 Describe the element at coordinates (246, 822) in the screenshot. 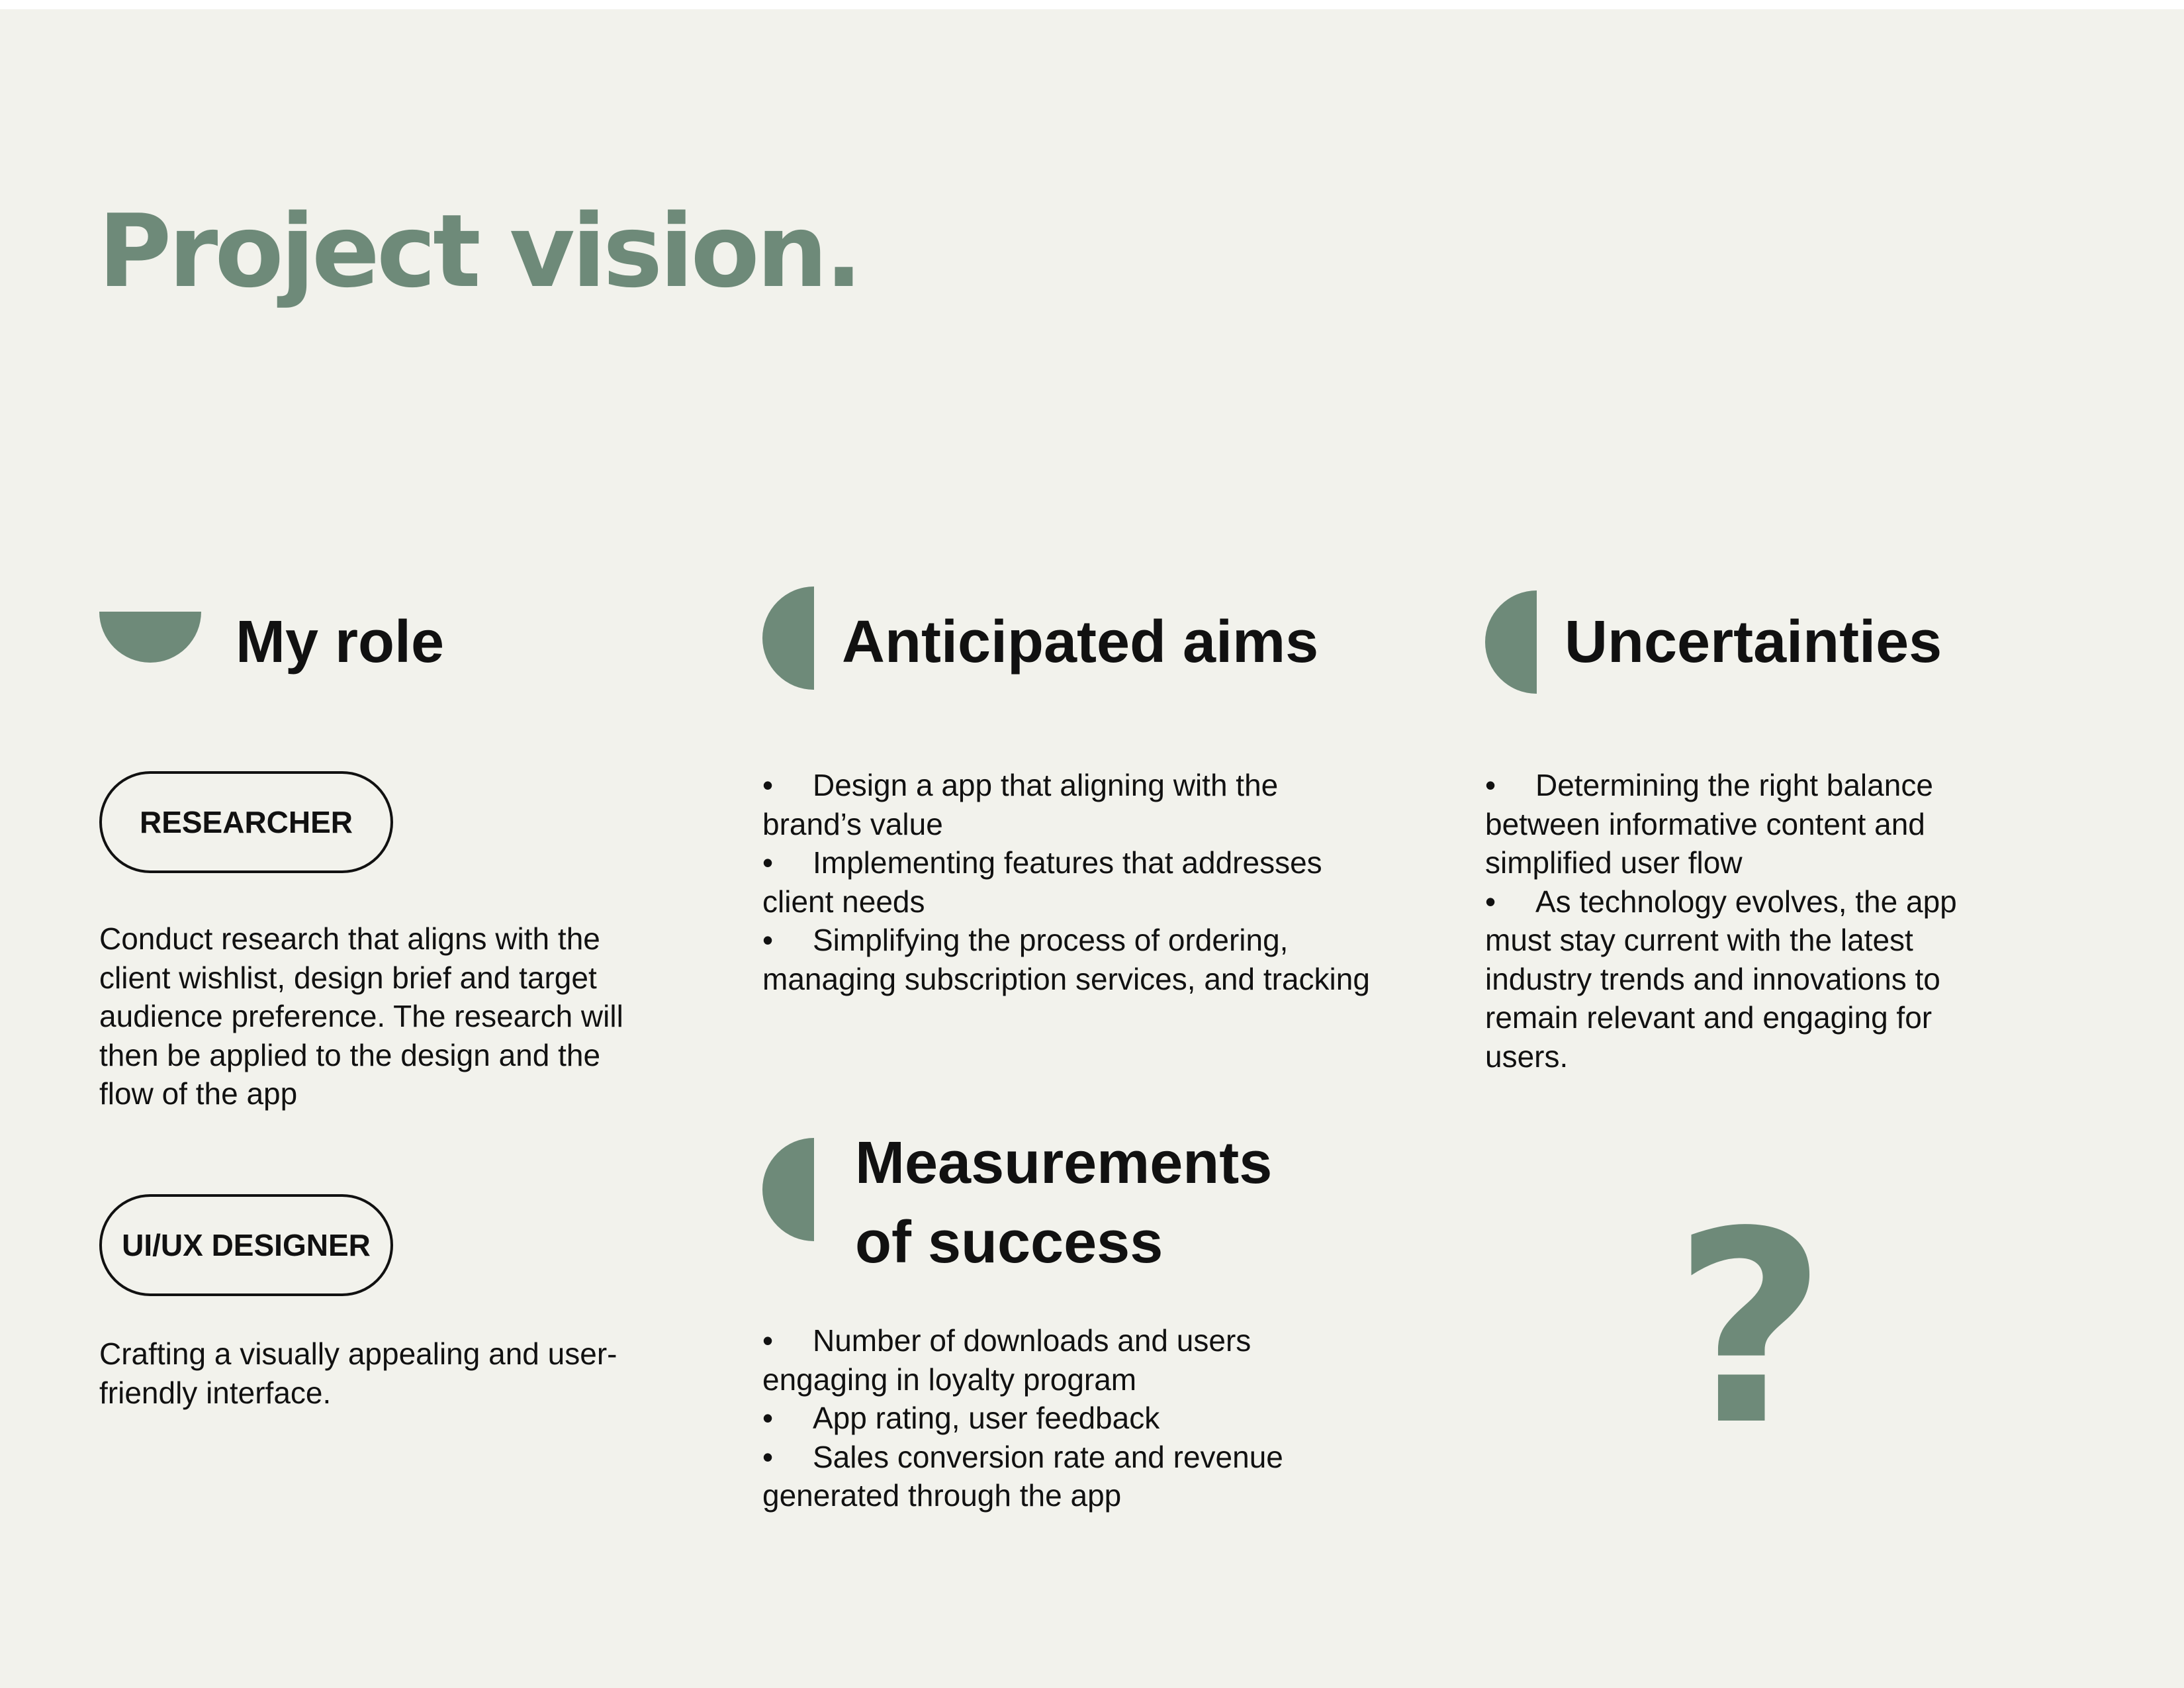

I see `researcher-role-badge: RESEARCHER` at that location.